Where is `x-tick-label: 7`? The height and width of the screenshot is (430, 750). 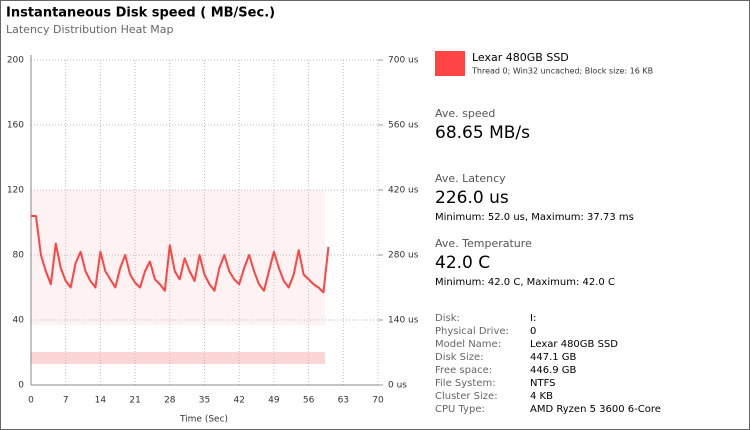 x-tick-label: 7 is located at coordinates (66, 401).